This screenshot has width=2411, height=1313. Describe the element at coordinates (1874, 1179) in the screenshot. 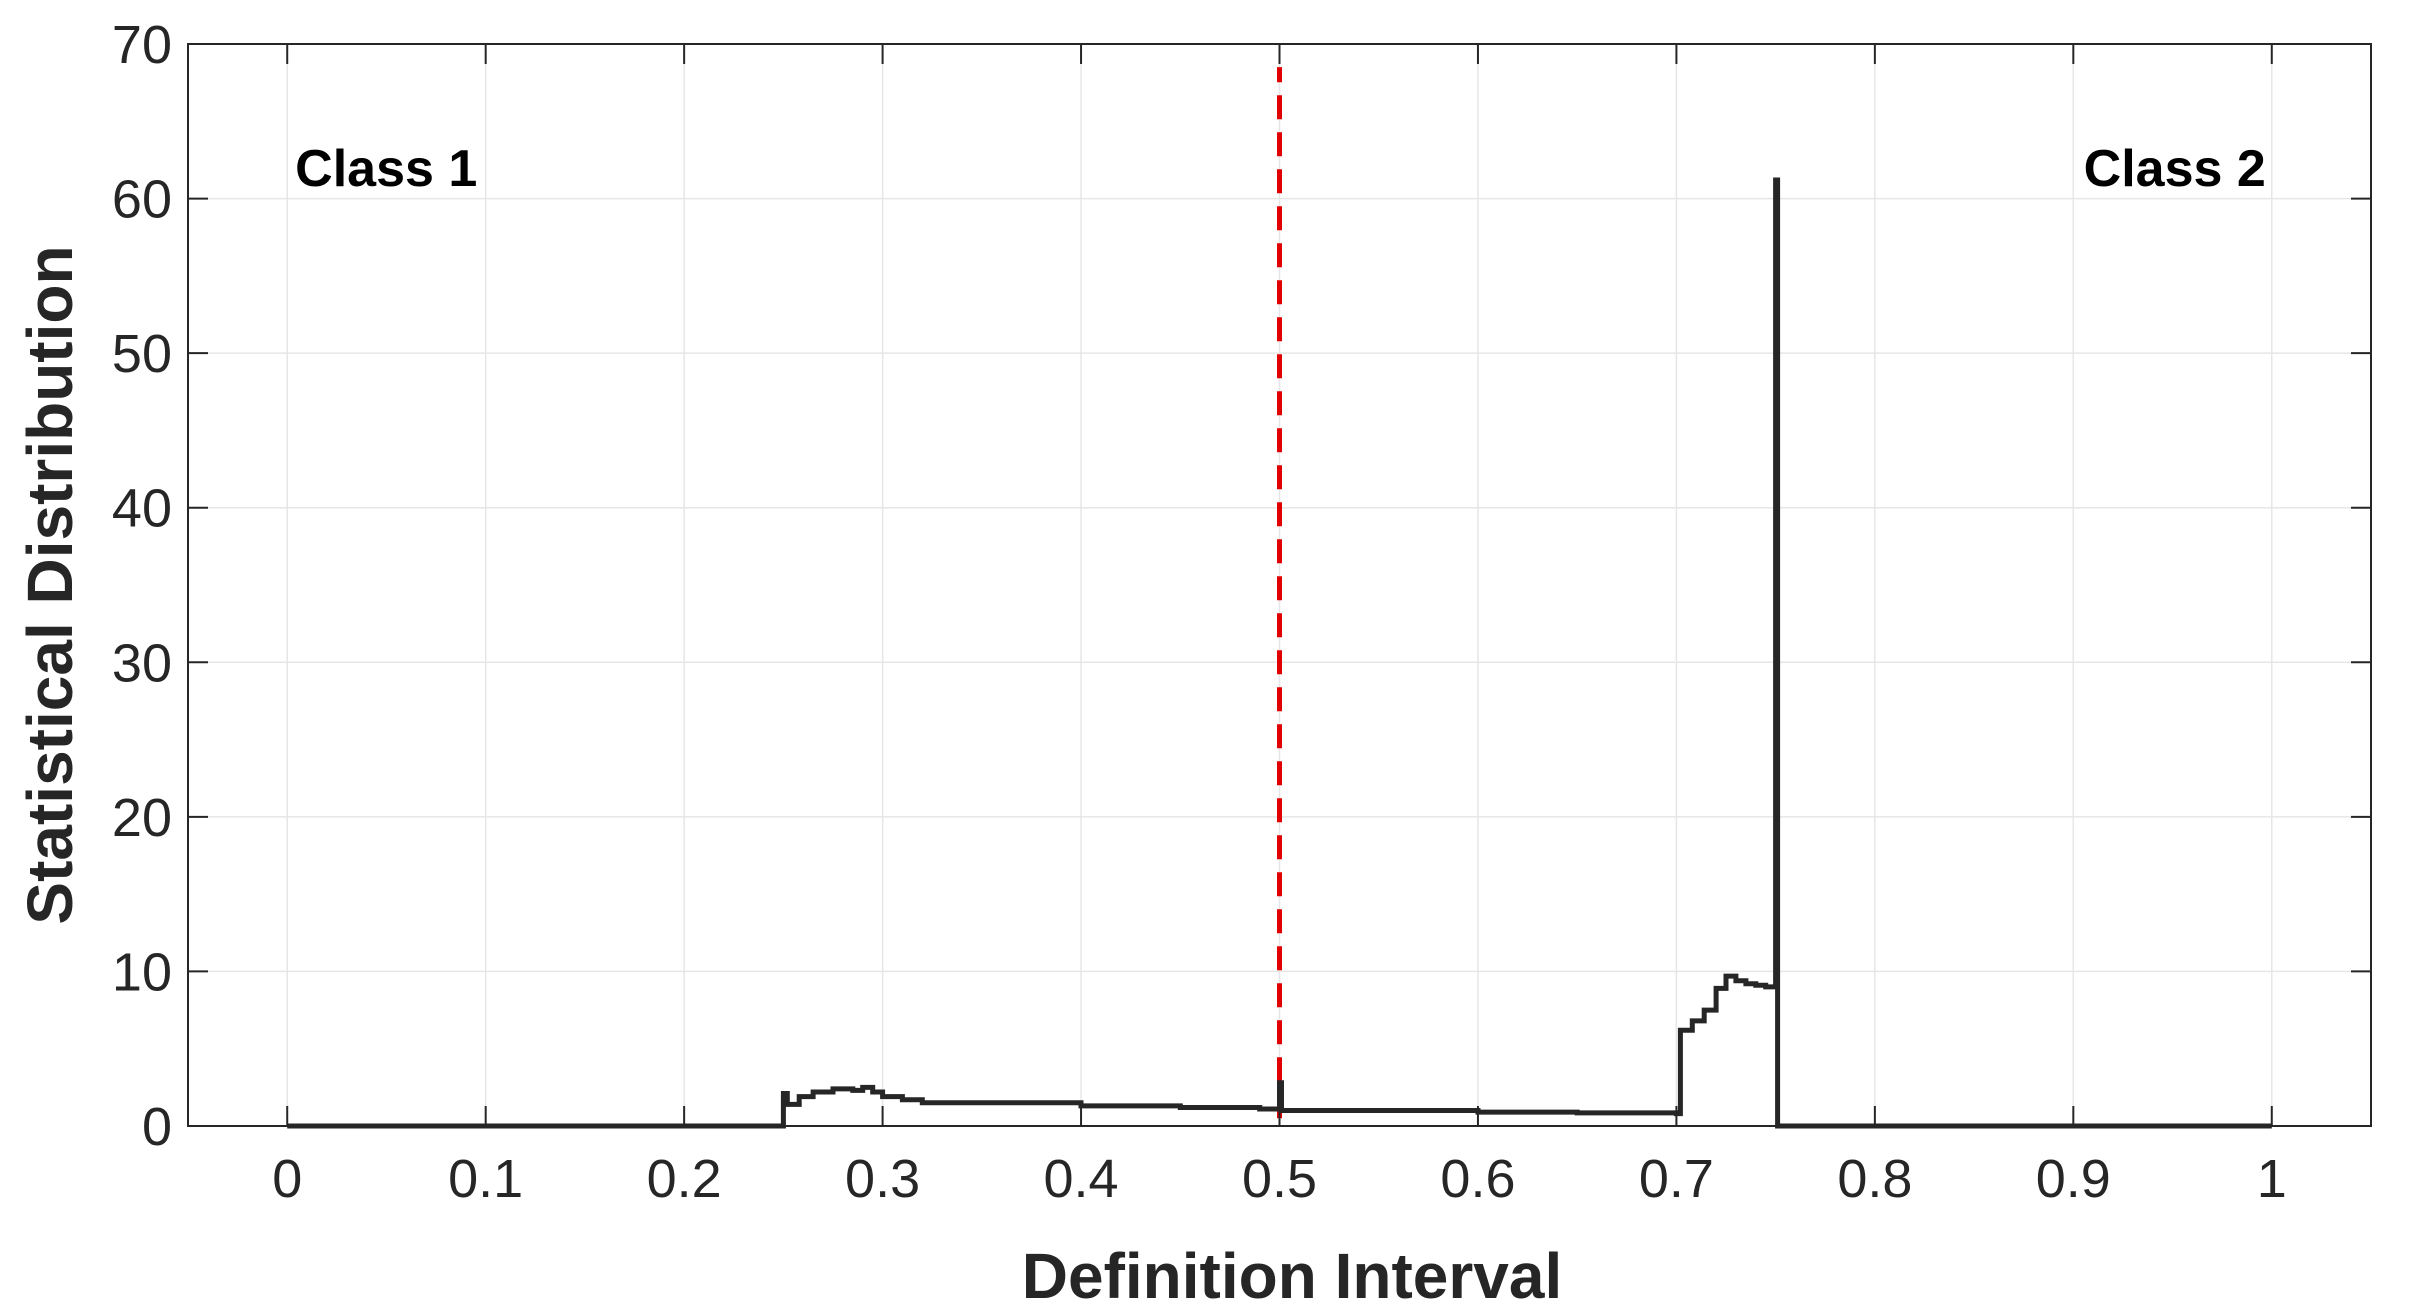

I see `x-tick-label: 0.8` at that location.